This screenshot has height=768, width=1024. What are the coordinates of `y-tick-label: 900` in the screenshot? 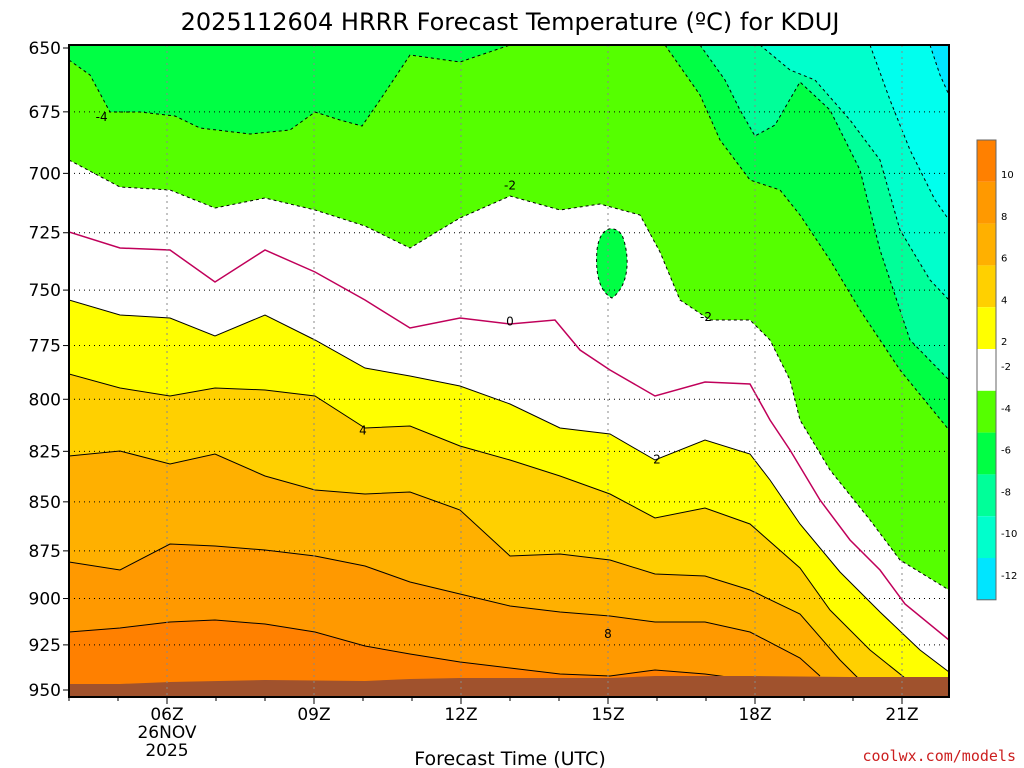 It's located at (45, 600).